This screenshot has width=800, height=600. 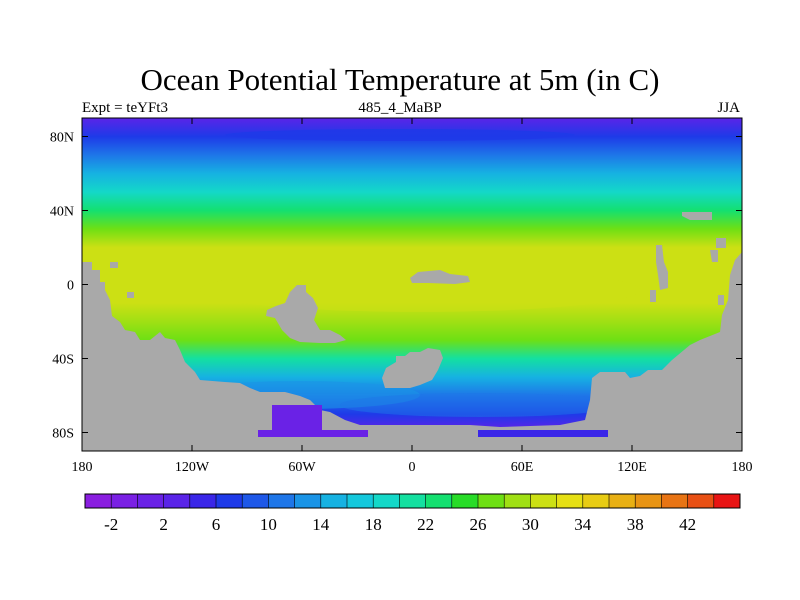 I want to click on polar-ice-strip-east, so click(x=543, y=433).